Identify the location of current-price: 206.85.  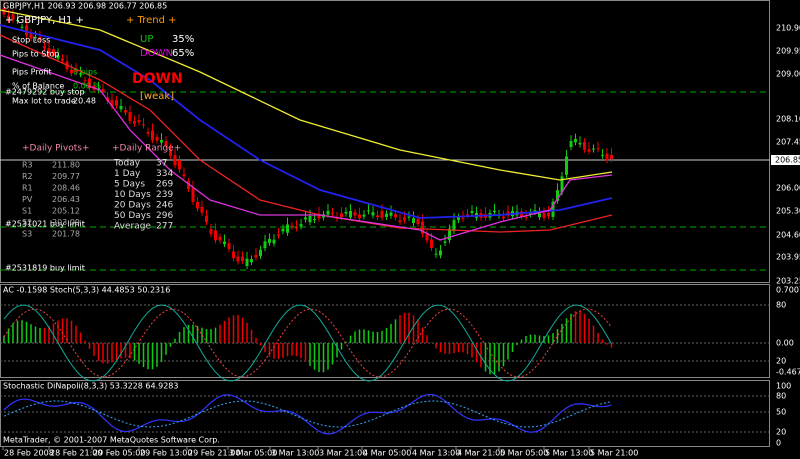
(787, 160).